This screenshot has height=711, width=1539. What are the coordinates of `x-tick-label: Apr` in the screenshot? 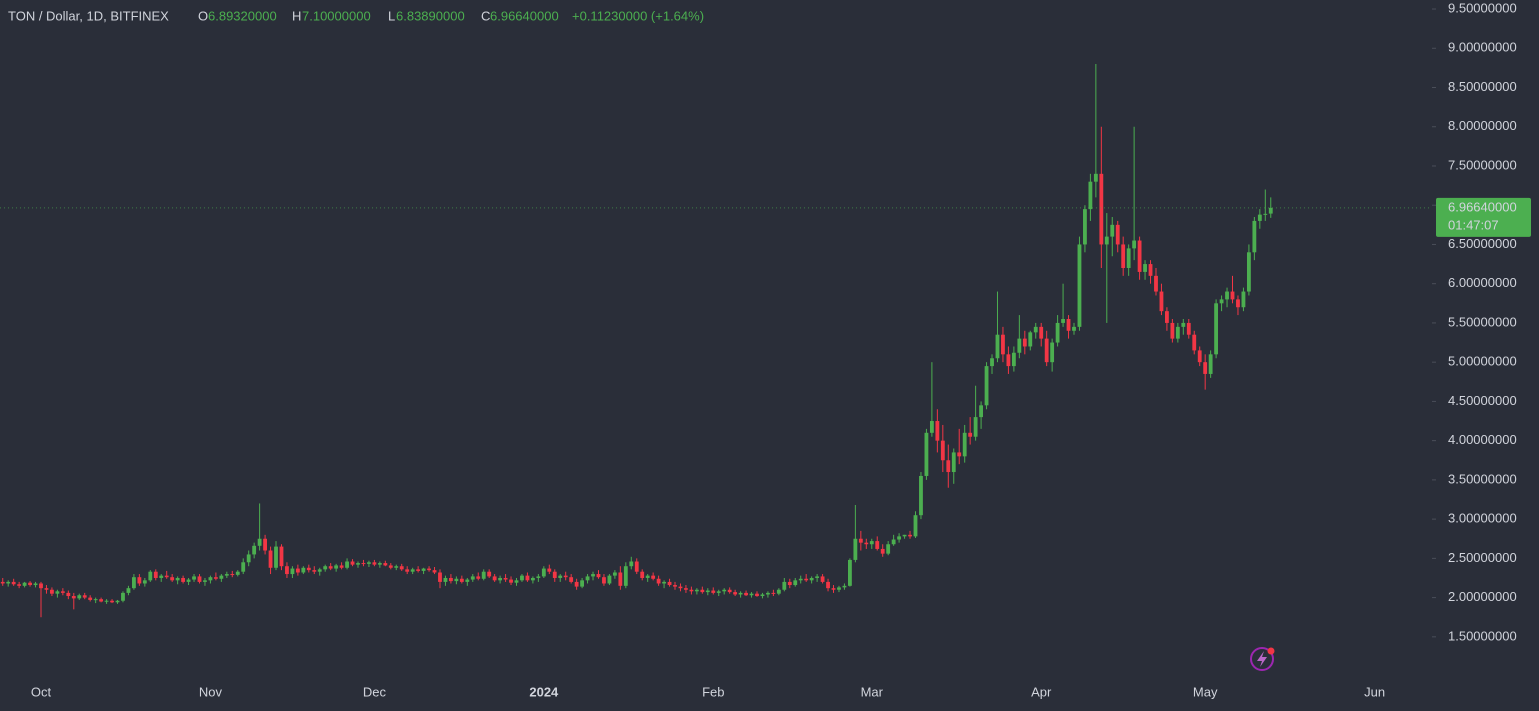 It's located at (1041, 691).